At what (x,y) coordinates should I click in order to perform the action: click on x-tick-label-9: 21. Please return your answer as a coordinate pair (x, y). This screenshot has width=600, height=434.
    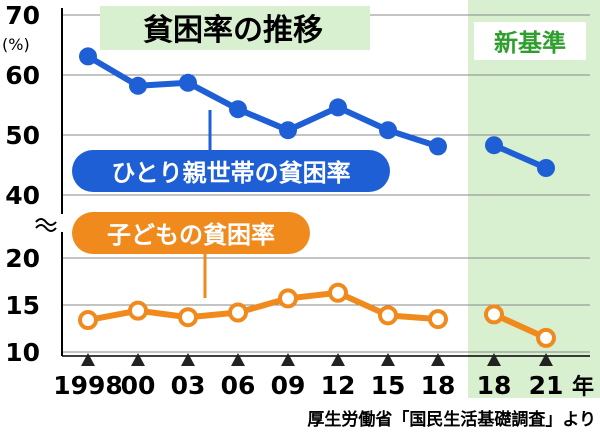
    Looking at the image, I should click on (546, 385).